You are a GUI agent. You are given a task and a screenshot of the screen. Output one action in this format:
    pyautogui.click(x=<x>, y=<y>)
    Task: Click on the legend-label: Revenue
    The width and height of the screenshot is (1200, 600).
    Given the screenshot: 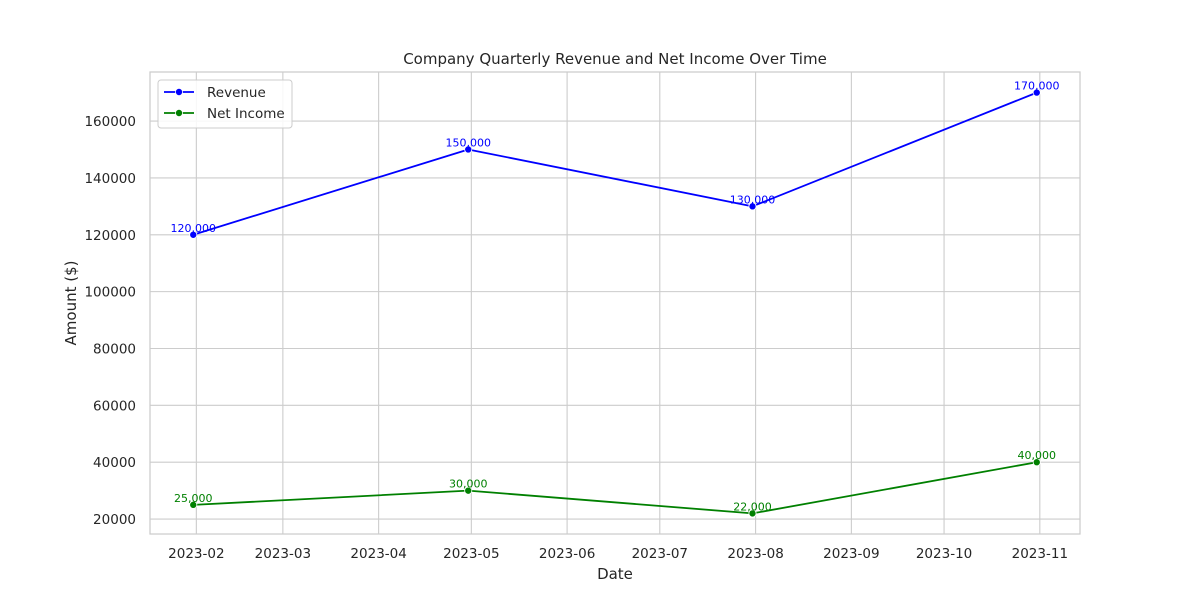 What is the action you would take?
    pyautogui.click(x=236, y=93)
    